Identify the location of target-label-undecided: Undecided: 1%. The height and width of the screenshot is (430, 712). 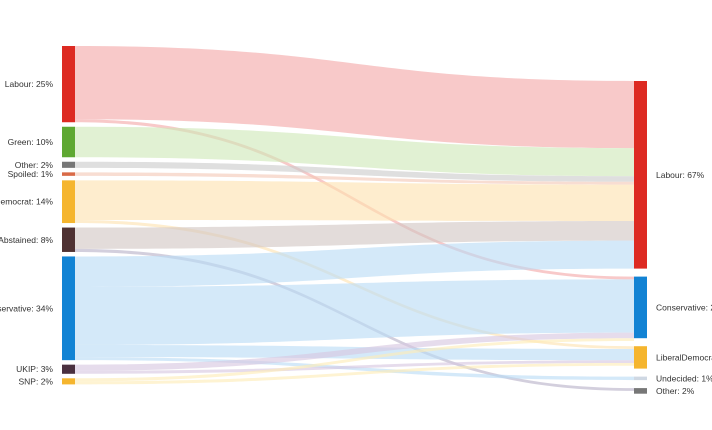
(684, 378).